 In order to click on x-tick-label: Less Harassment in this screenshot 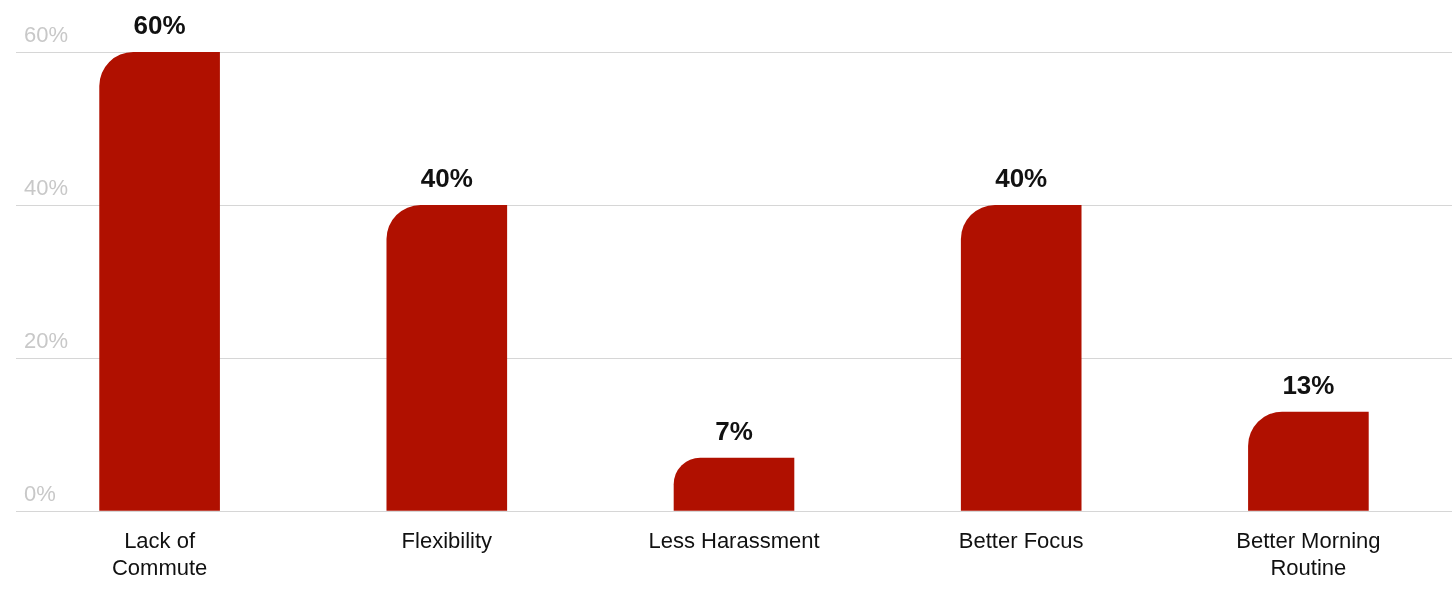, I will do `click(734, 541)`.